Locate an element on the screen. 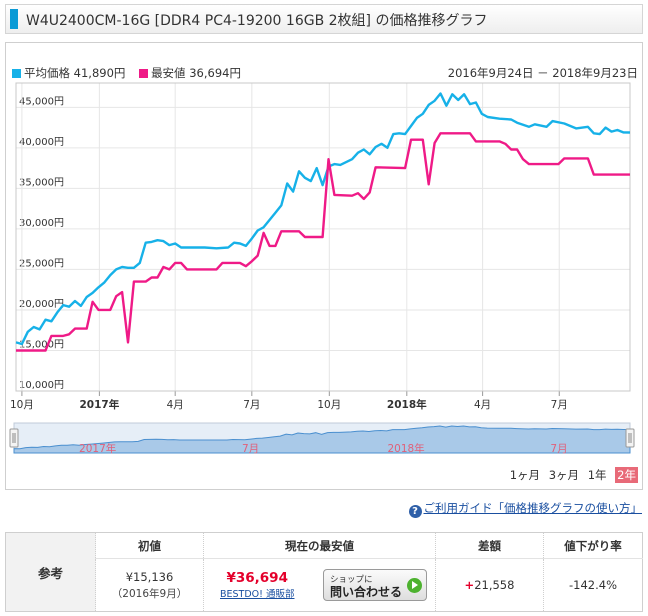  legend-average-name: 平均価格 is located at coordinates (47, 73).